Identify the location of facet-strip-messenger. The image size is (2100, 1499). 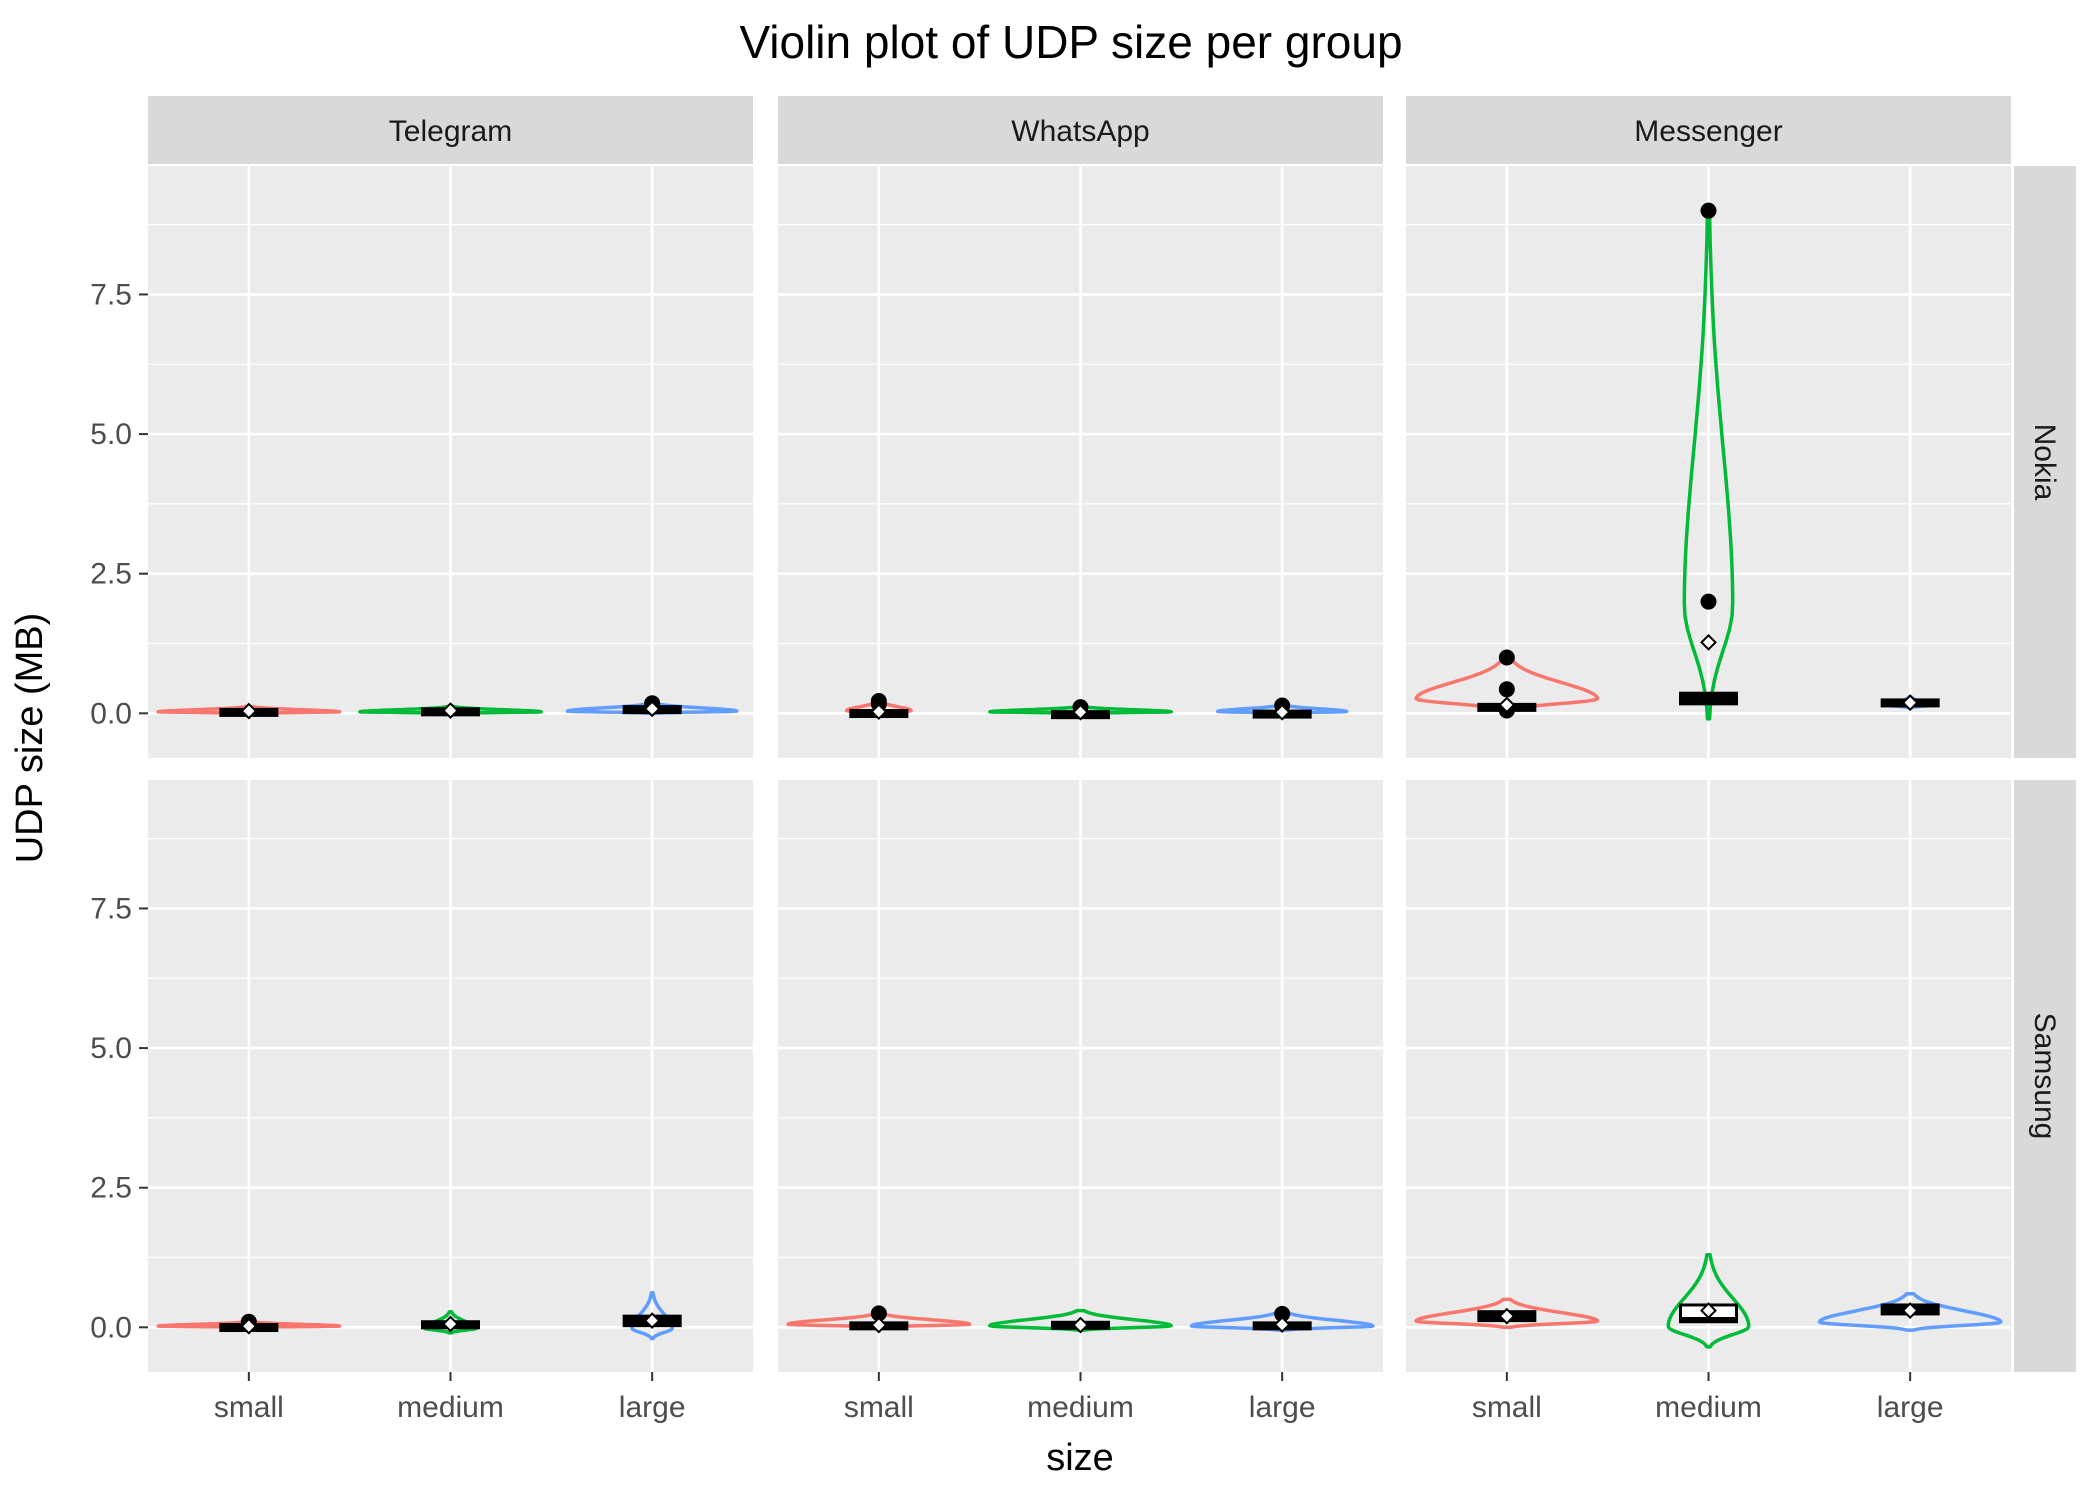
(1708, 130).